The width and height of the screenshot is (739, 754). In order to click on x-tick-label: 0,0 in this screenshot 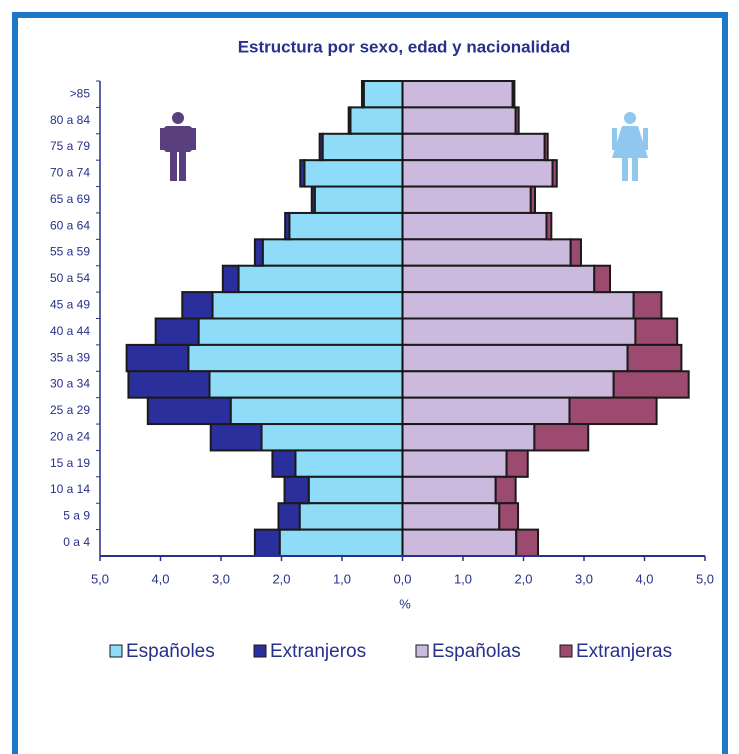, I will do `click(402, 578)`.